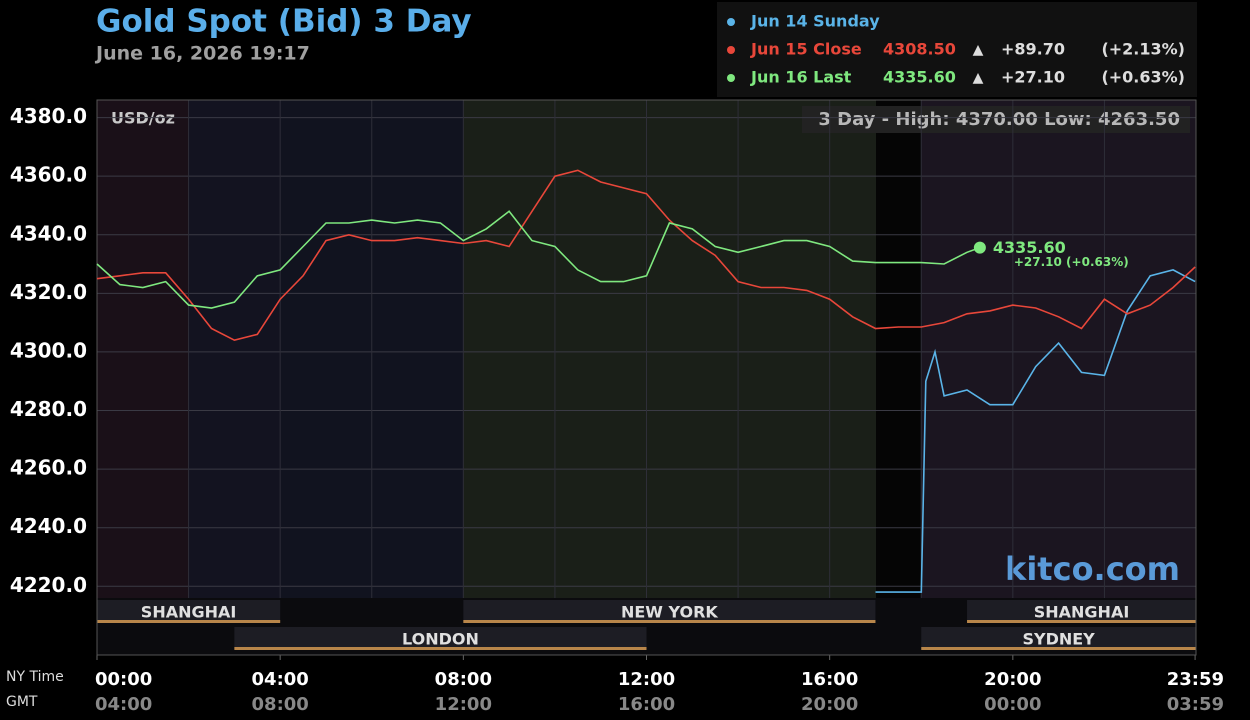 The height and width of the screenshot is (720, 1250). What do you see at coordinates (1012, 704) in the screenshot?
I see `x2-tick-label: 00:00` at bounding box center [1012, 704].